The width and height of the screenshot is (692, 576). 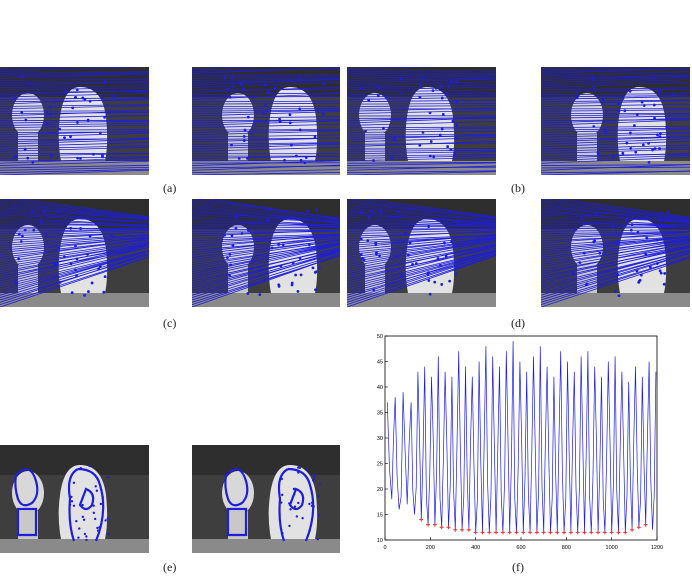 I want to click on x-tick-label: 200, so click(x=430, y=548).